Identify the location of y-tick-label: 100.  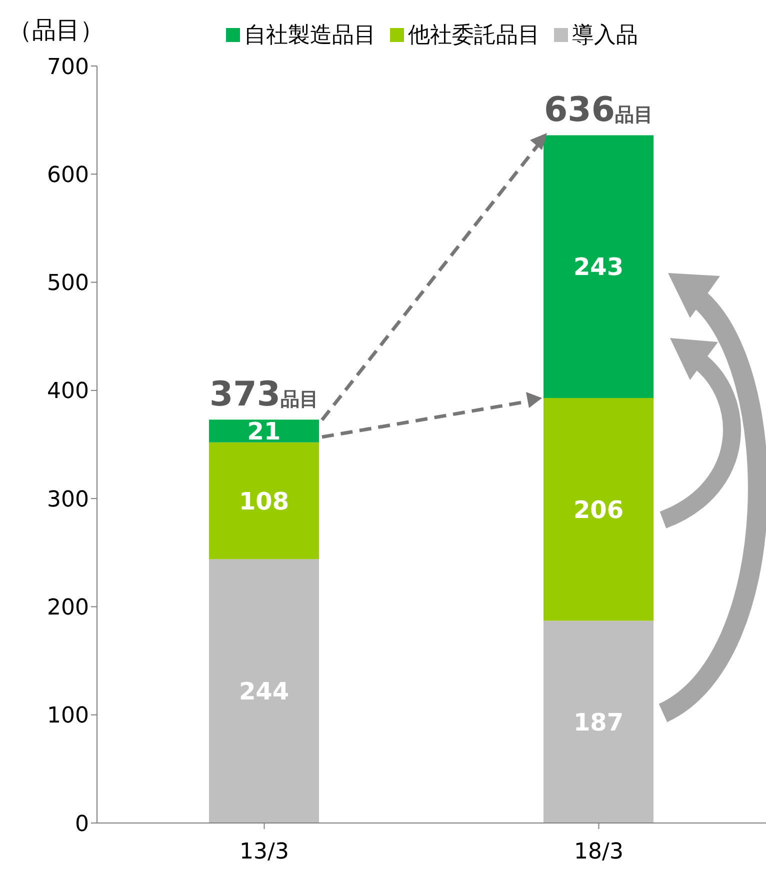
(68, 716).